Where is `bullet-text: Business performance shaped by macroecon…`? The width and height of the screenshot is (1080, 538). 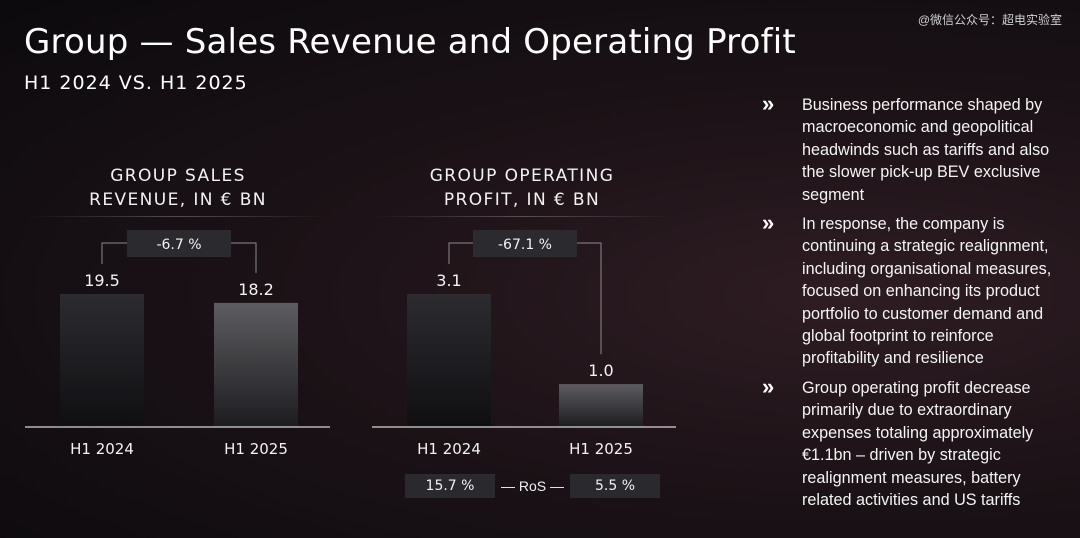 bullet-text: Business performance shaped by macroecon… is located at coordinates (926, 150).